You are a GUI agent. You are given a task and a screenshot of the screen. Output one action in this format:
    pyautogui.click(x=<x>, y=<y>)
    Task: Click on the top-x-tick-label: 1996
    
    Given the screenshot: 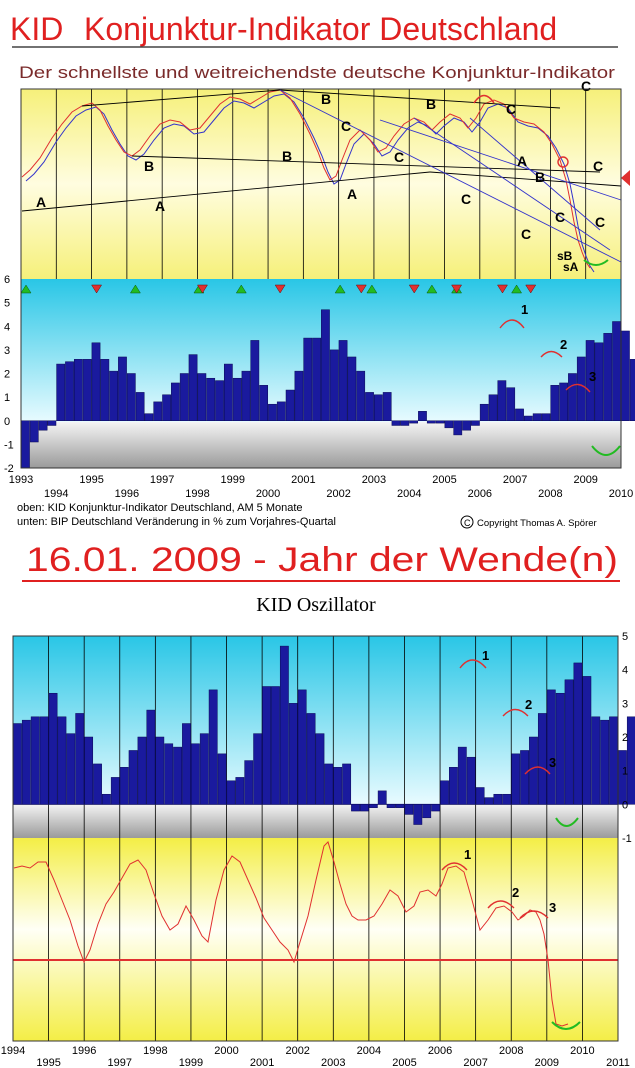 What is the action you would take?
    pyautogui.click(x=127, y=494)
    